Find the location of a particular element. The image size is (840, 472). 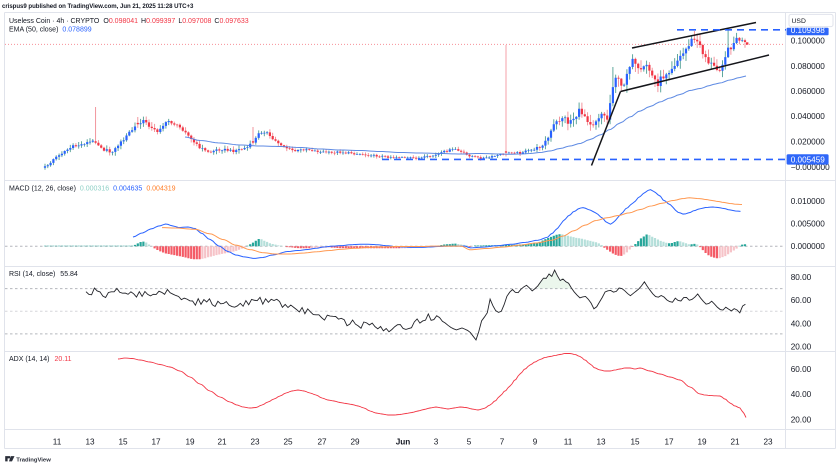

svg-text: 0.109398 is located at coordinates (808, 30).